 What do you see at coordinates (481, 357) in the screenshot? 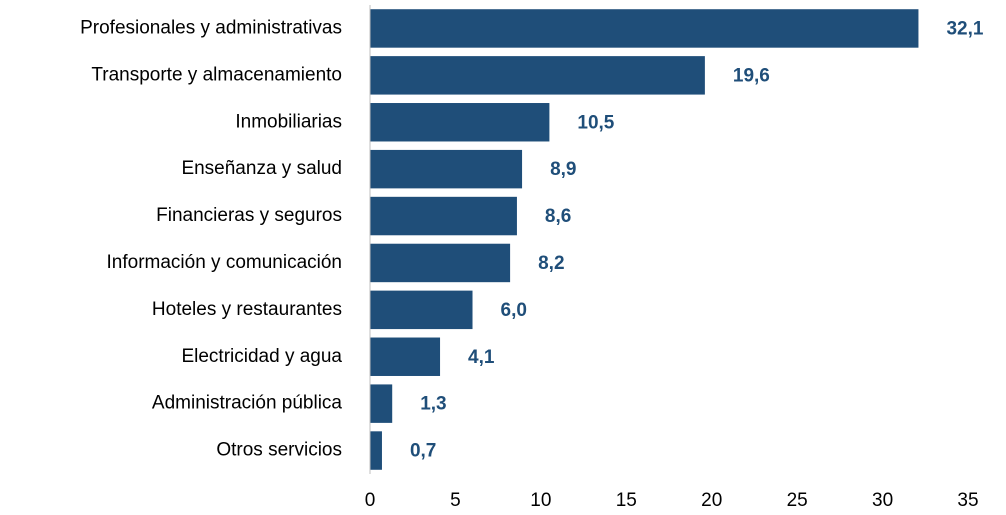
I see `value-label: 4,1` at bounding box center [481, 357].